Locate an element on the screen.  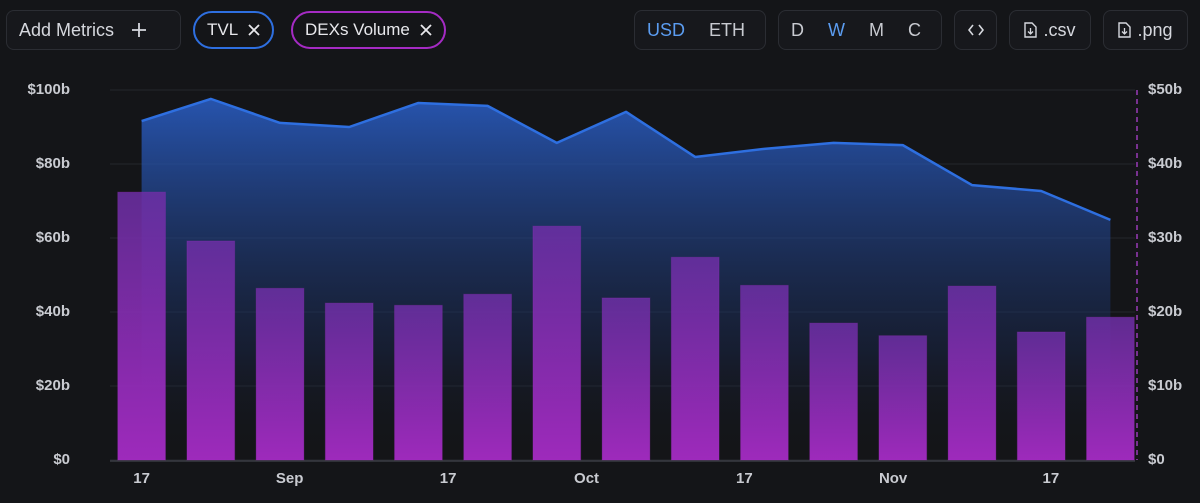
x-tick-label: Nov is located at coordinates (893, 478).